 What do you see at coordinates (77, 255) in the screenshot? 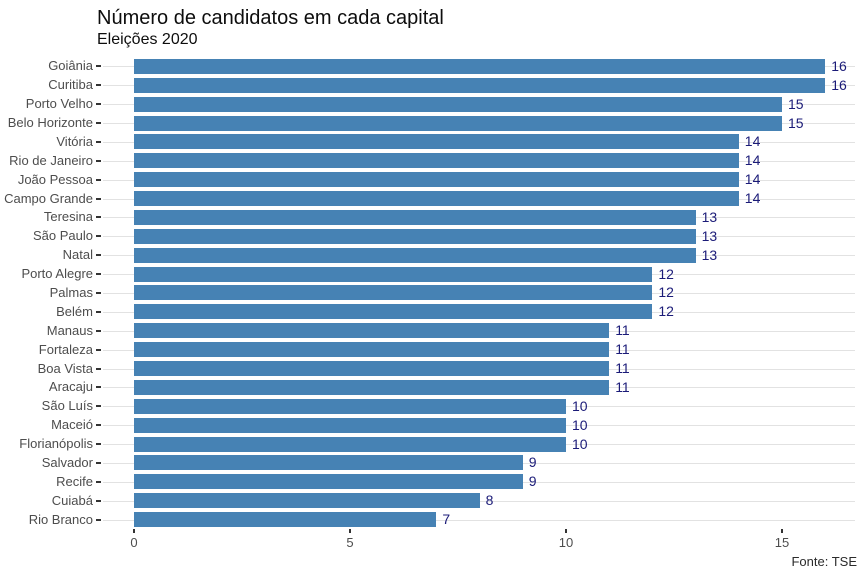
I see `category-label: Natal` at bounding box center [77, 255].